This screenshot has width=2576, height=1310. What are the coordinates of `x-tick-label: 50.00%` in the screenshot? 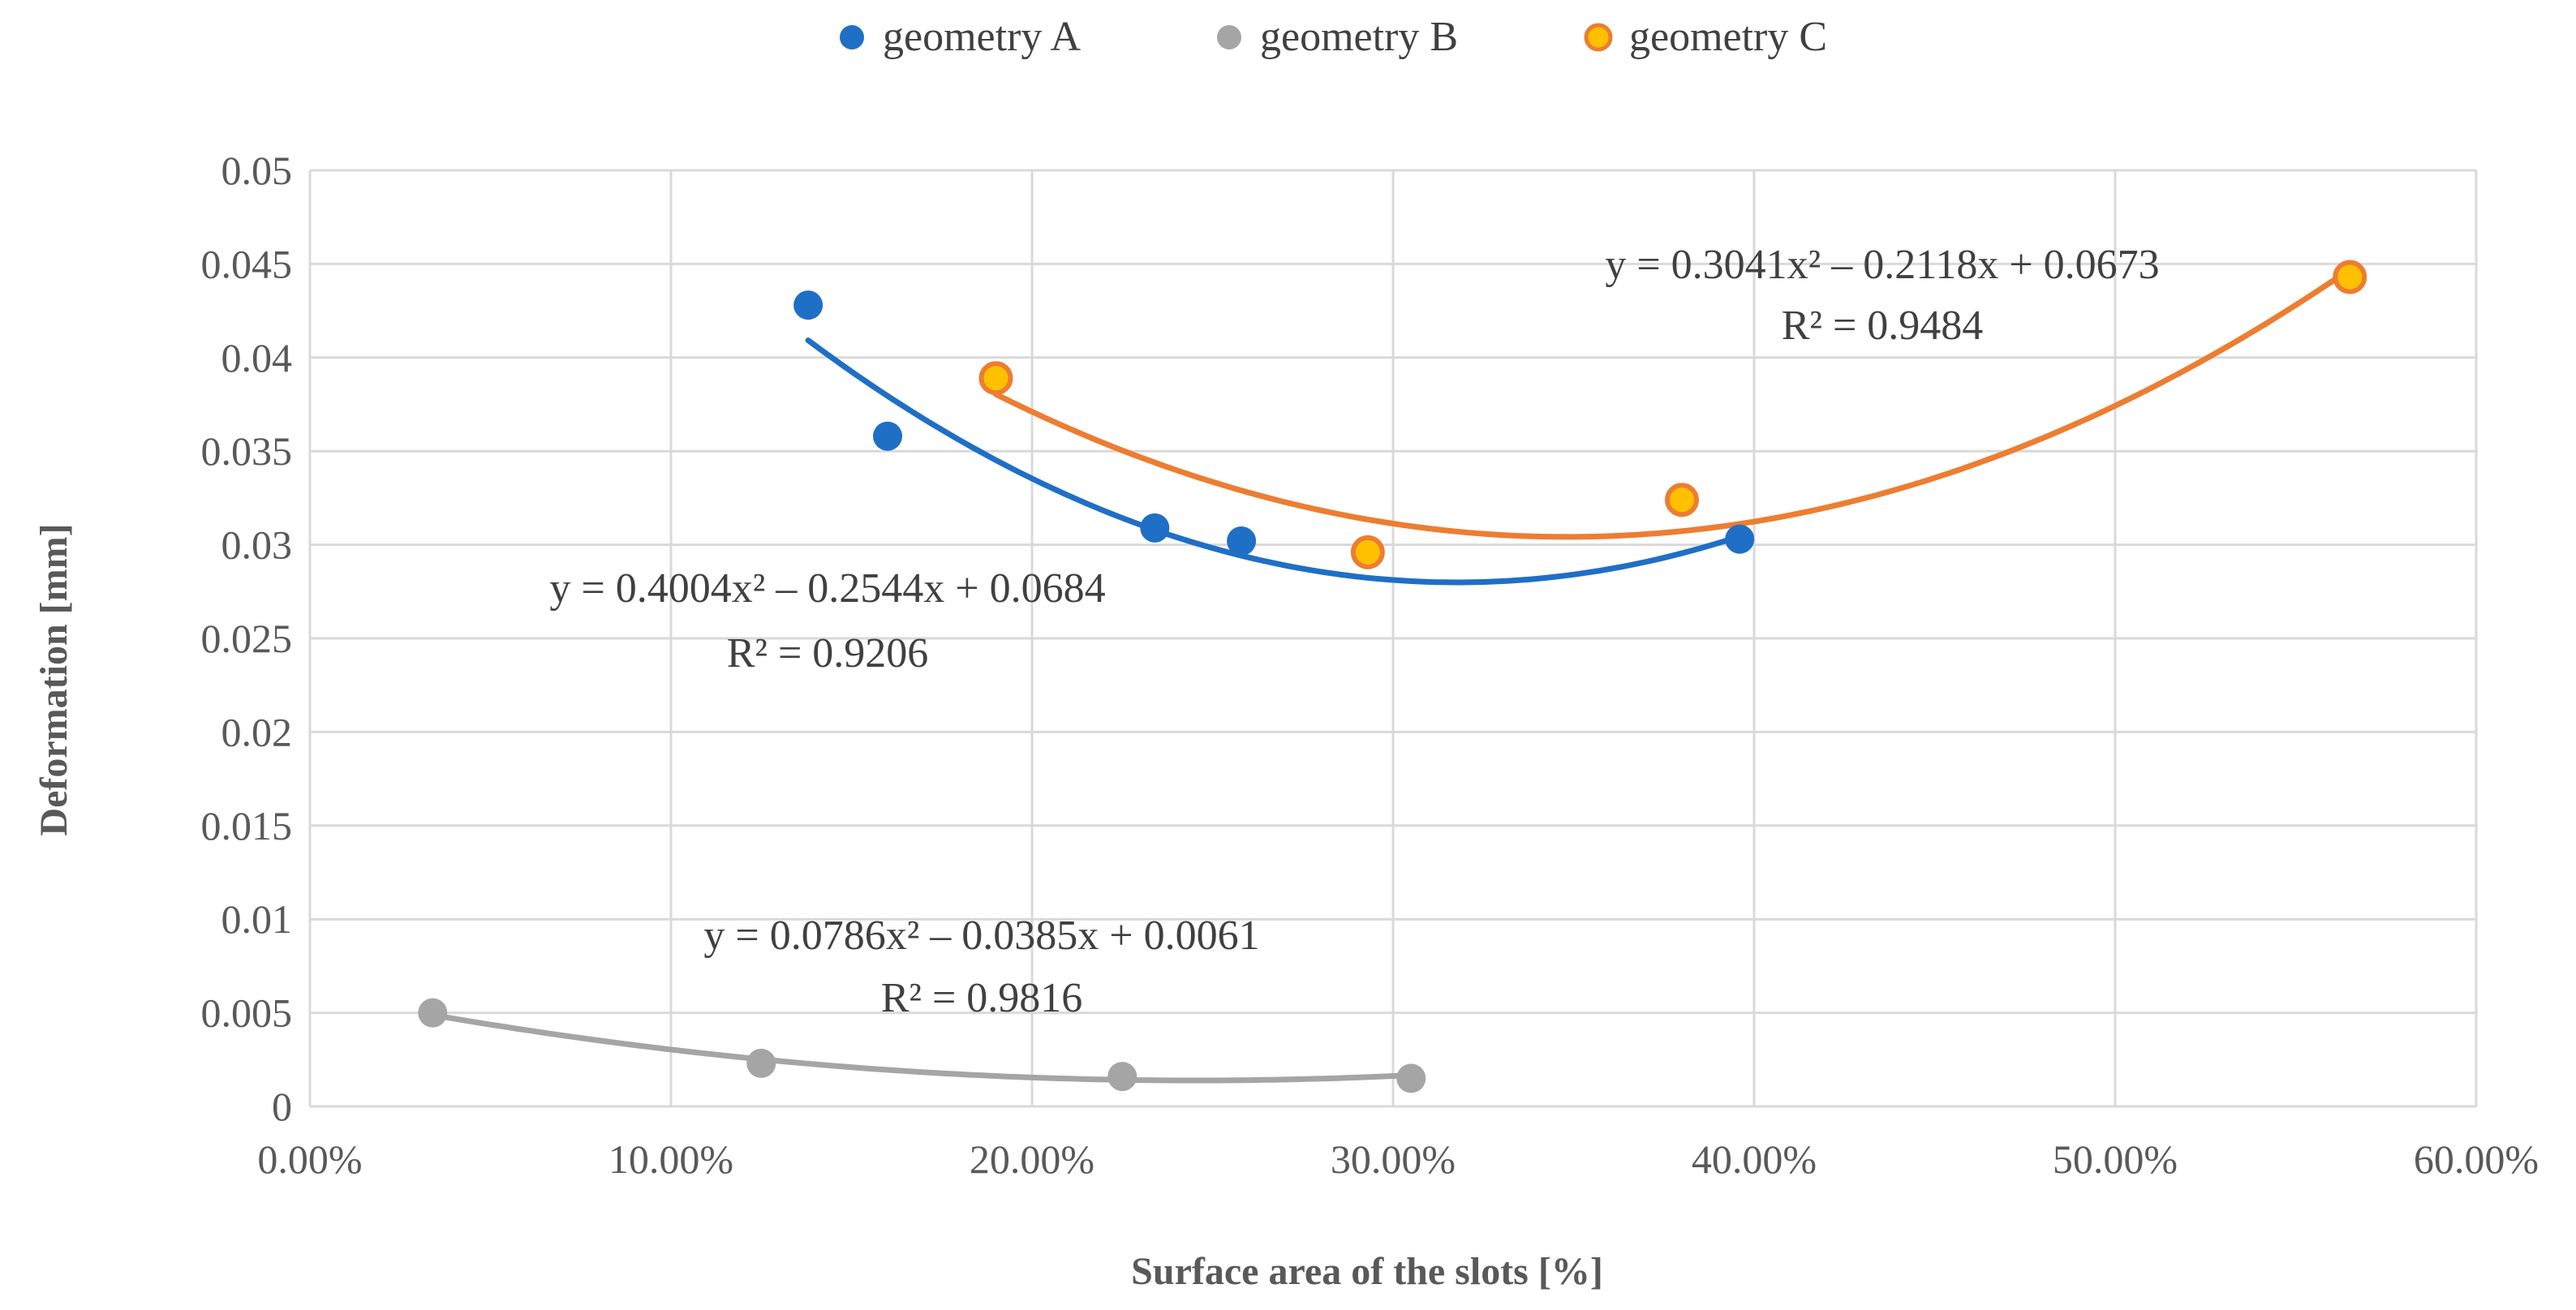 It's located at (2115, 1159).